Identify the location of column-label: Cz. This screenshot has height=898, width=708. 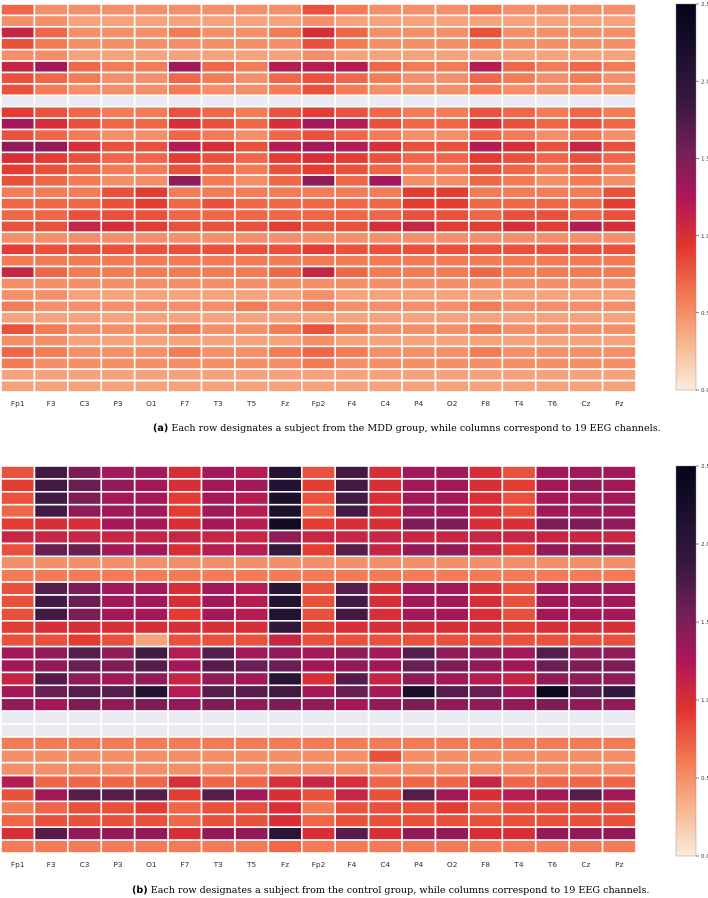
(585, 864).